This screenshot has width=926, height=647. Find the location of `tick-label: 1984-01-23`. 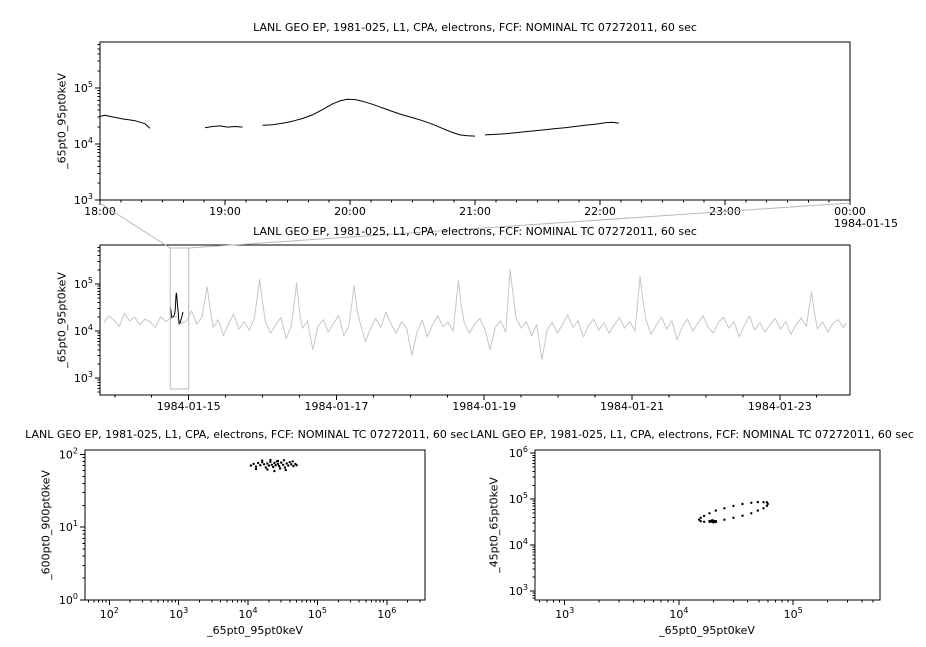

tick-label: 1984-01-23 is located at coordinates (780, 406).